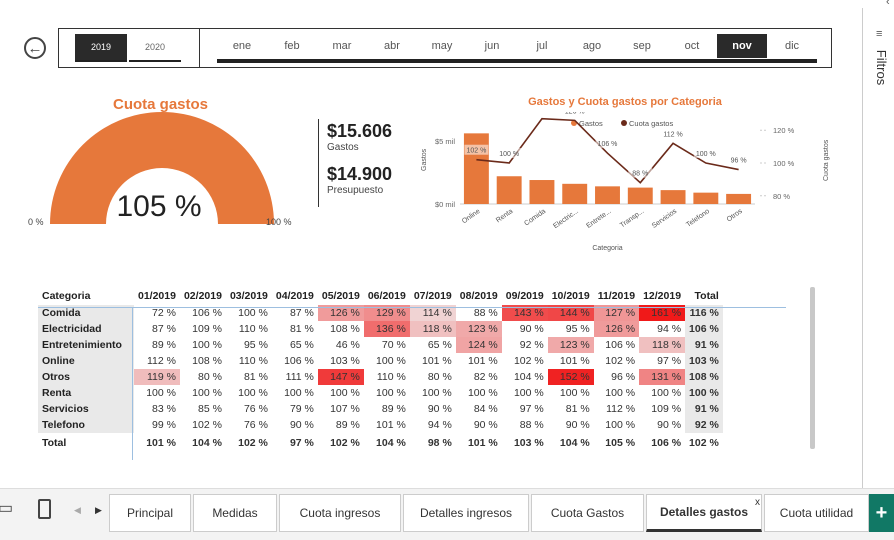  I want to click on month-ago: ago, so click(592, 46).